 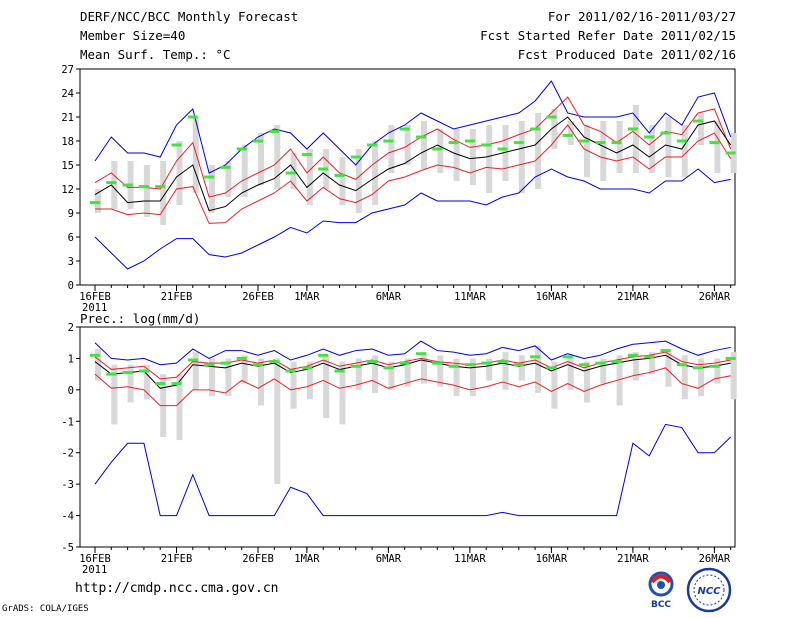 I want to click on prec-xtick-label: 11MAR, so click(x=470, y=559).